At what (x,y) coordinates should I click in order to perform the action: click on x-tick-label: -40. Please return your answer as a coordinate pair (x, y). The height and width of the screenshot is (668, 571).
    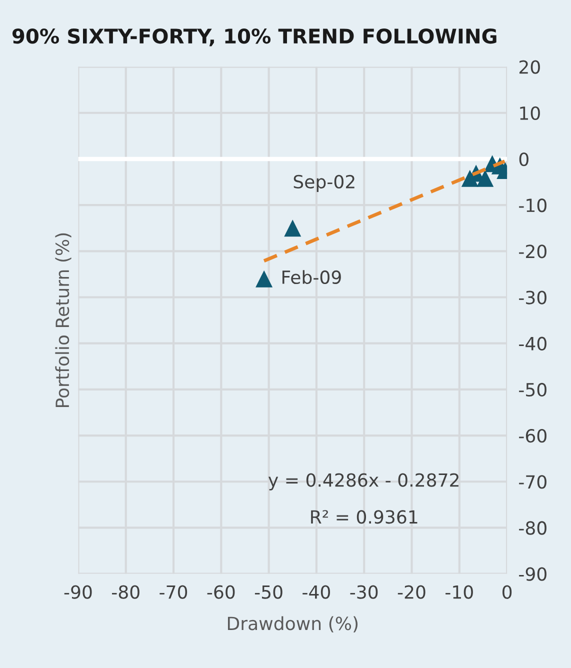
    Looking at the image, I should click on (316, 592).